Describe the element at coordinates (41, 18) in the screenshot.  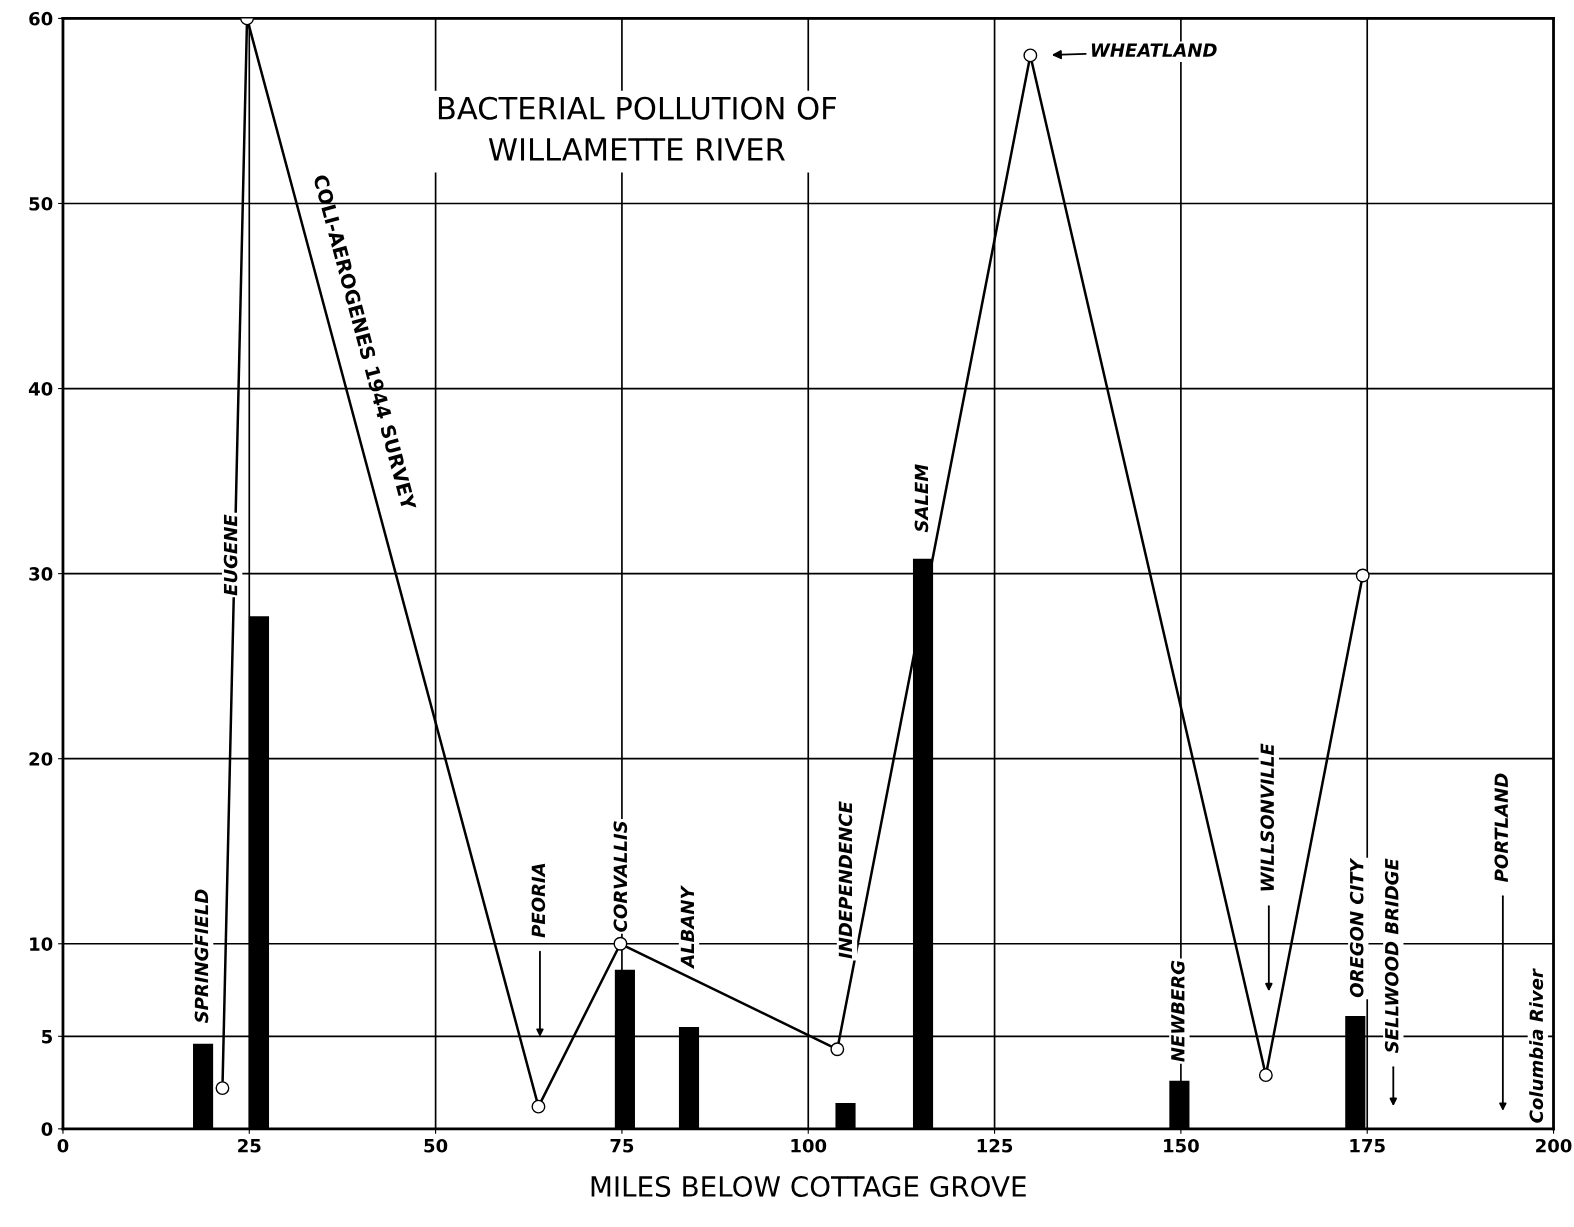
I see `y-tick-label: 60` at that location.